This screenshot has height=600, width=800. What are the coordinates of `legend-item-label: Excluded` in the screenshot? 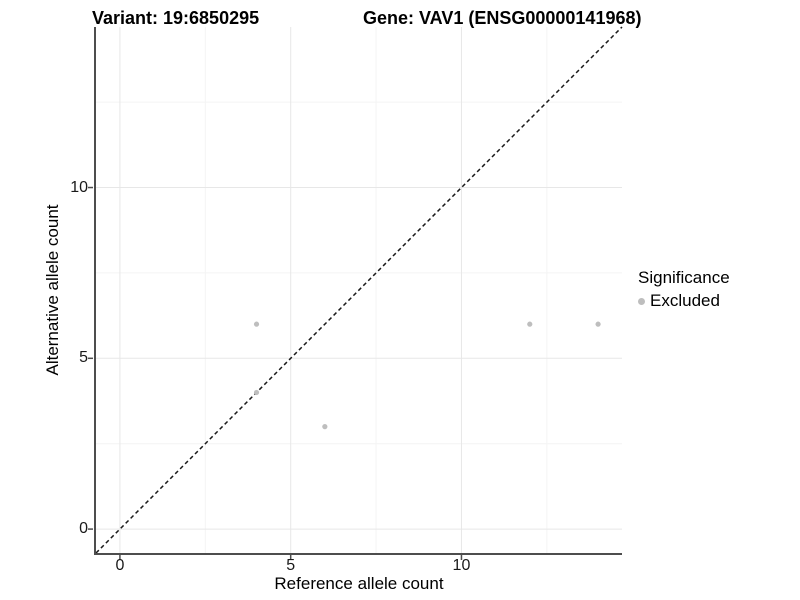 It's located at (685, 300).